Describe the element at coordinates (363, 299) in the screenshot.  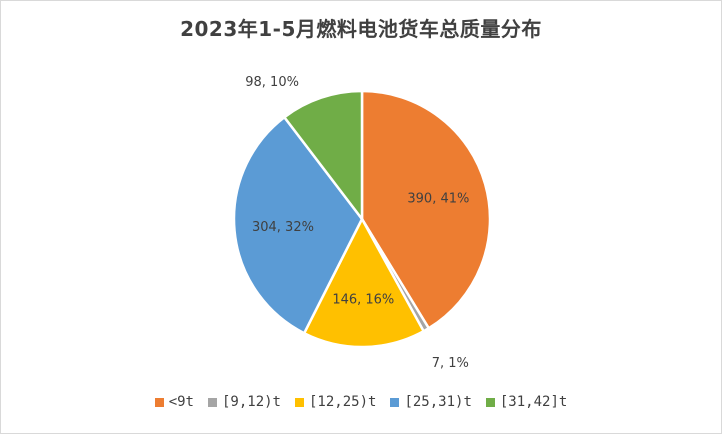
I see `data-label-12-25: 146, 16%` at that location.